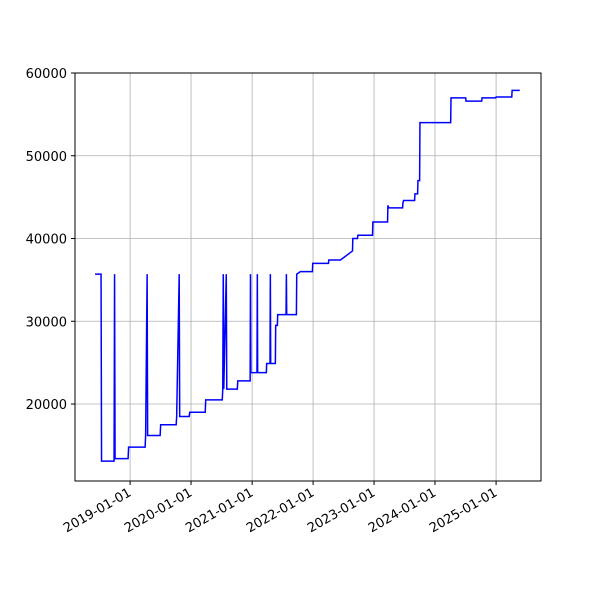 This screenshot has height=604, width=600. Describe the element at coordinates (402, 510) in the screenshot. I see `x-tick-label: 2024-01-01` at that location.